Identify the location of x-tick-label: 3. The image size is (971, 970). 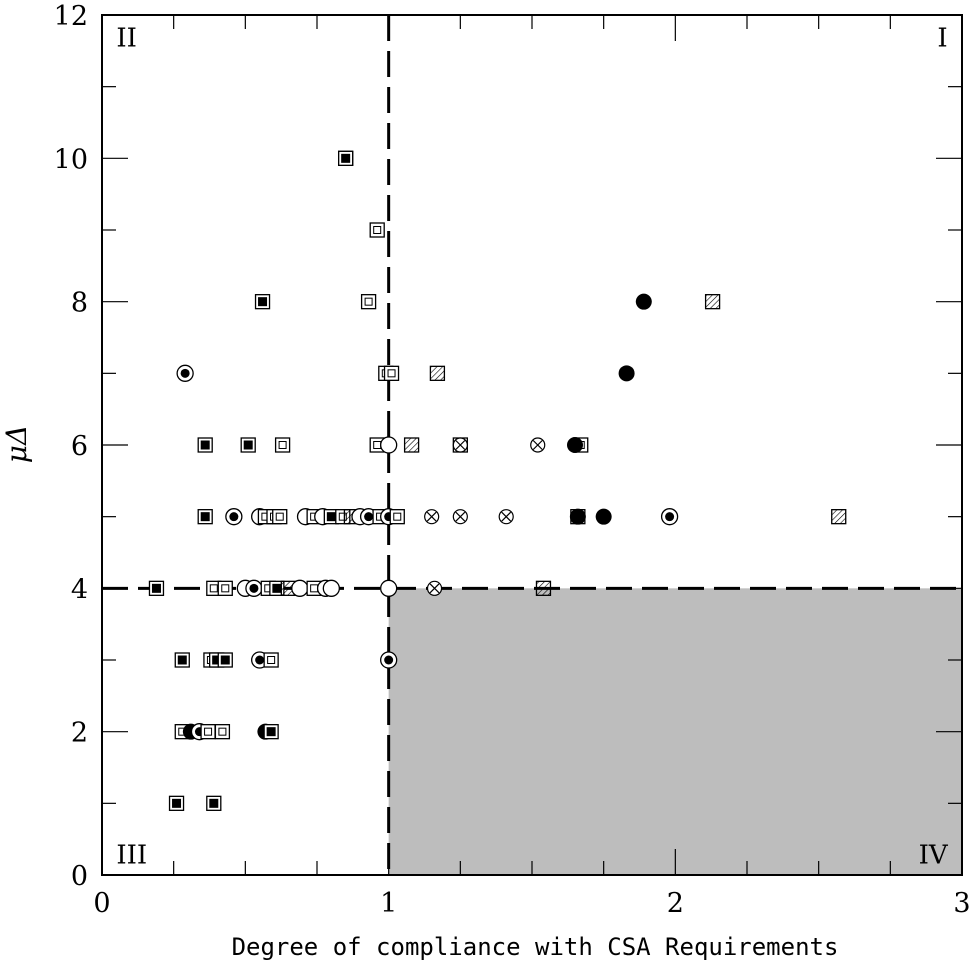
(961, 903).